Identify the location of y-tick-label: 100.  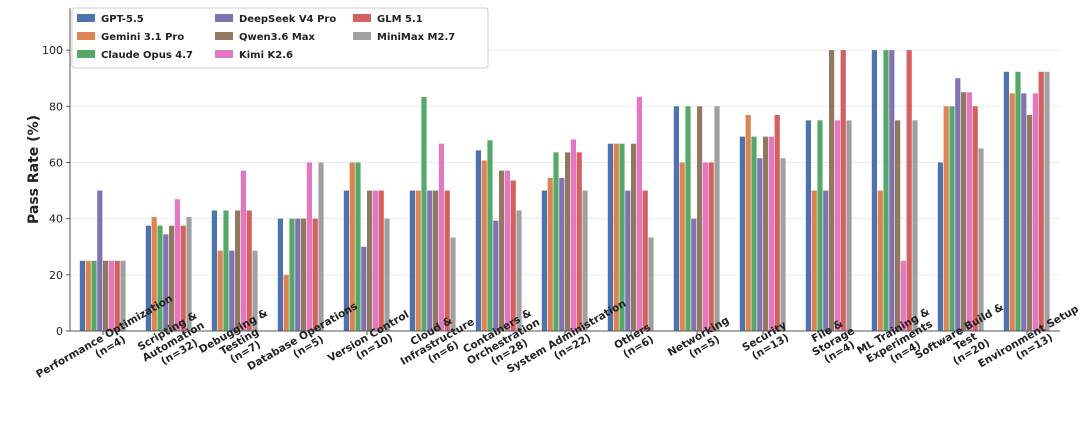
(52, 50).